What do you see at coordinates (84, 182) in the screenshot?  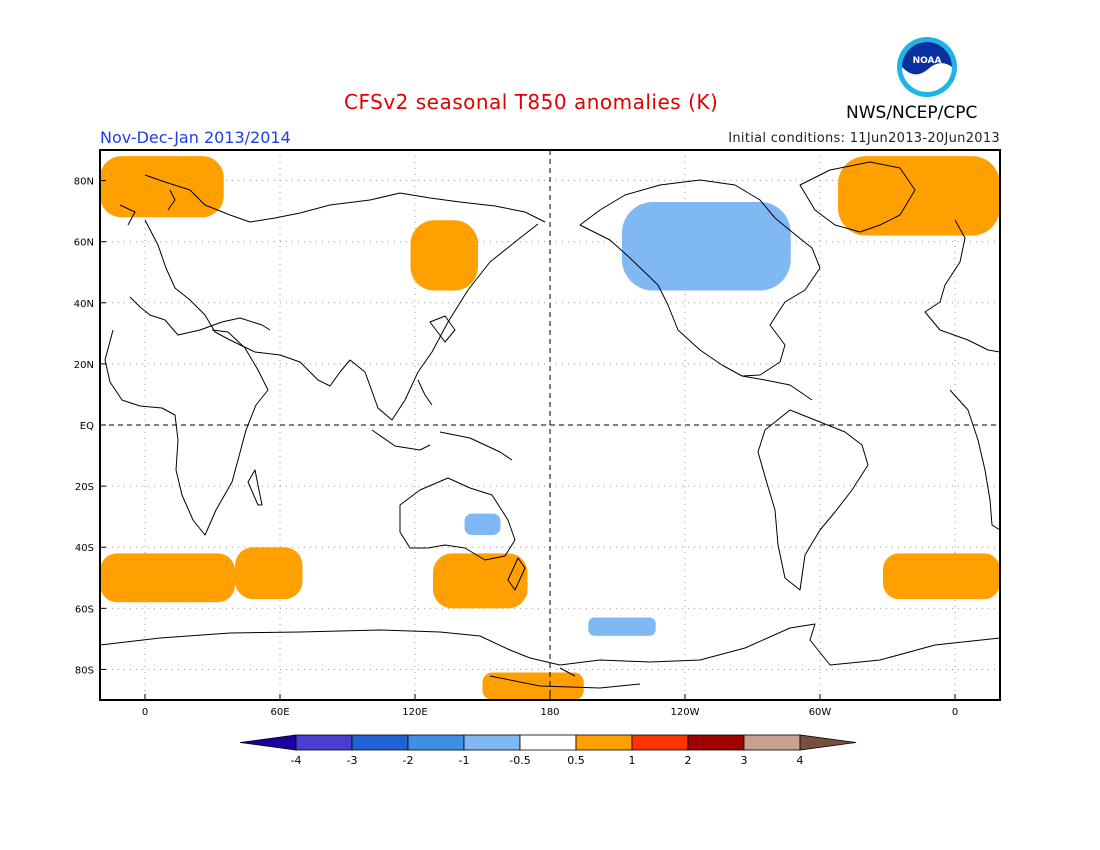 I see `lat-tick-label: 80N` at bounding box center [84, 182].